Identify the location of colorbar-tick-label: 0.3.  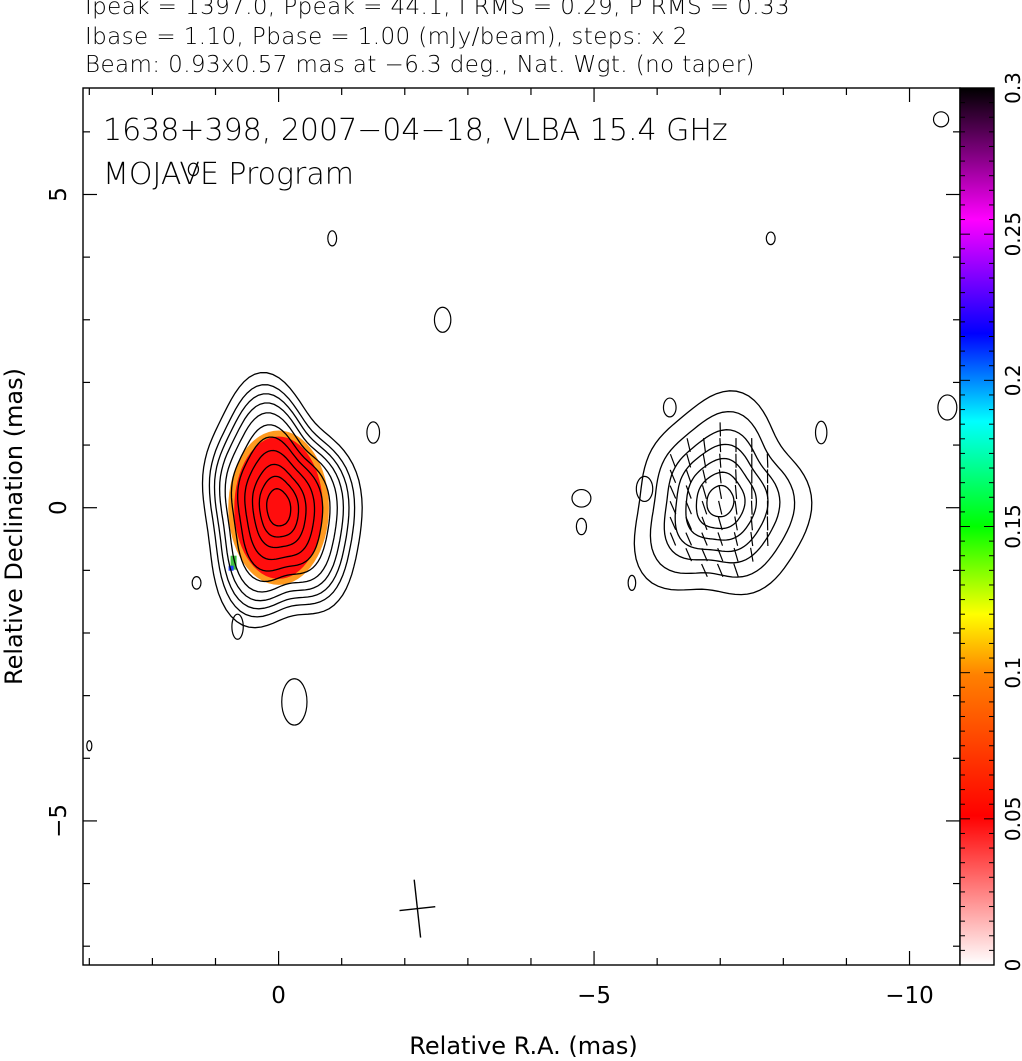
(1011, 88).